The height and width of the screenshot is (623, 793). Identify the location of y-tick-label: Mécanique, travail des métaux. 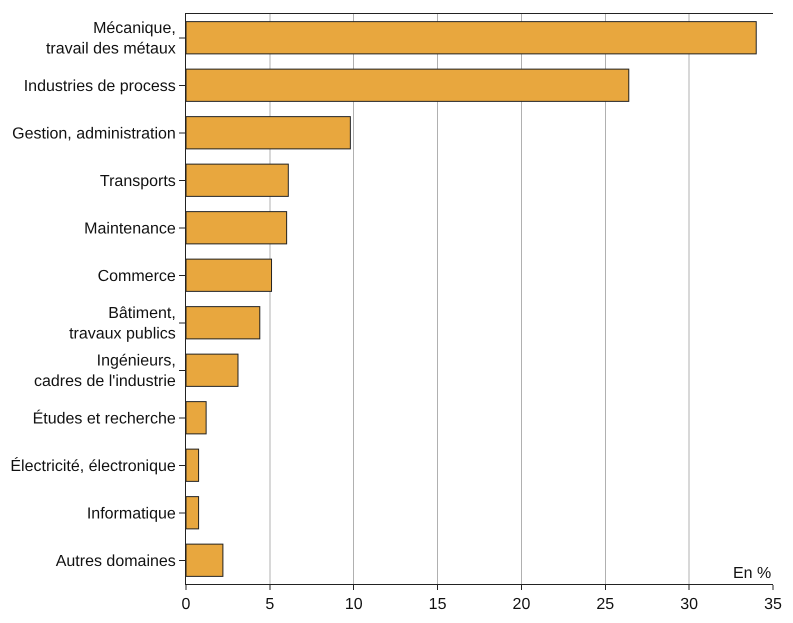
(111, 39).